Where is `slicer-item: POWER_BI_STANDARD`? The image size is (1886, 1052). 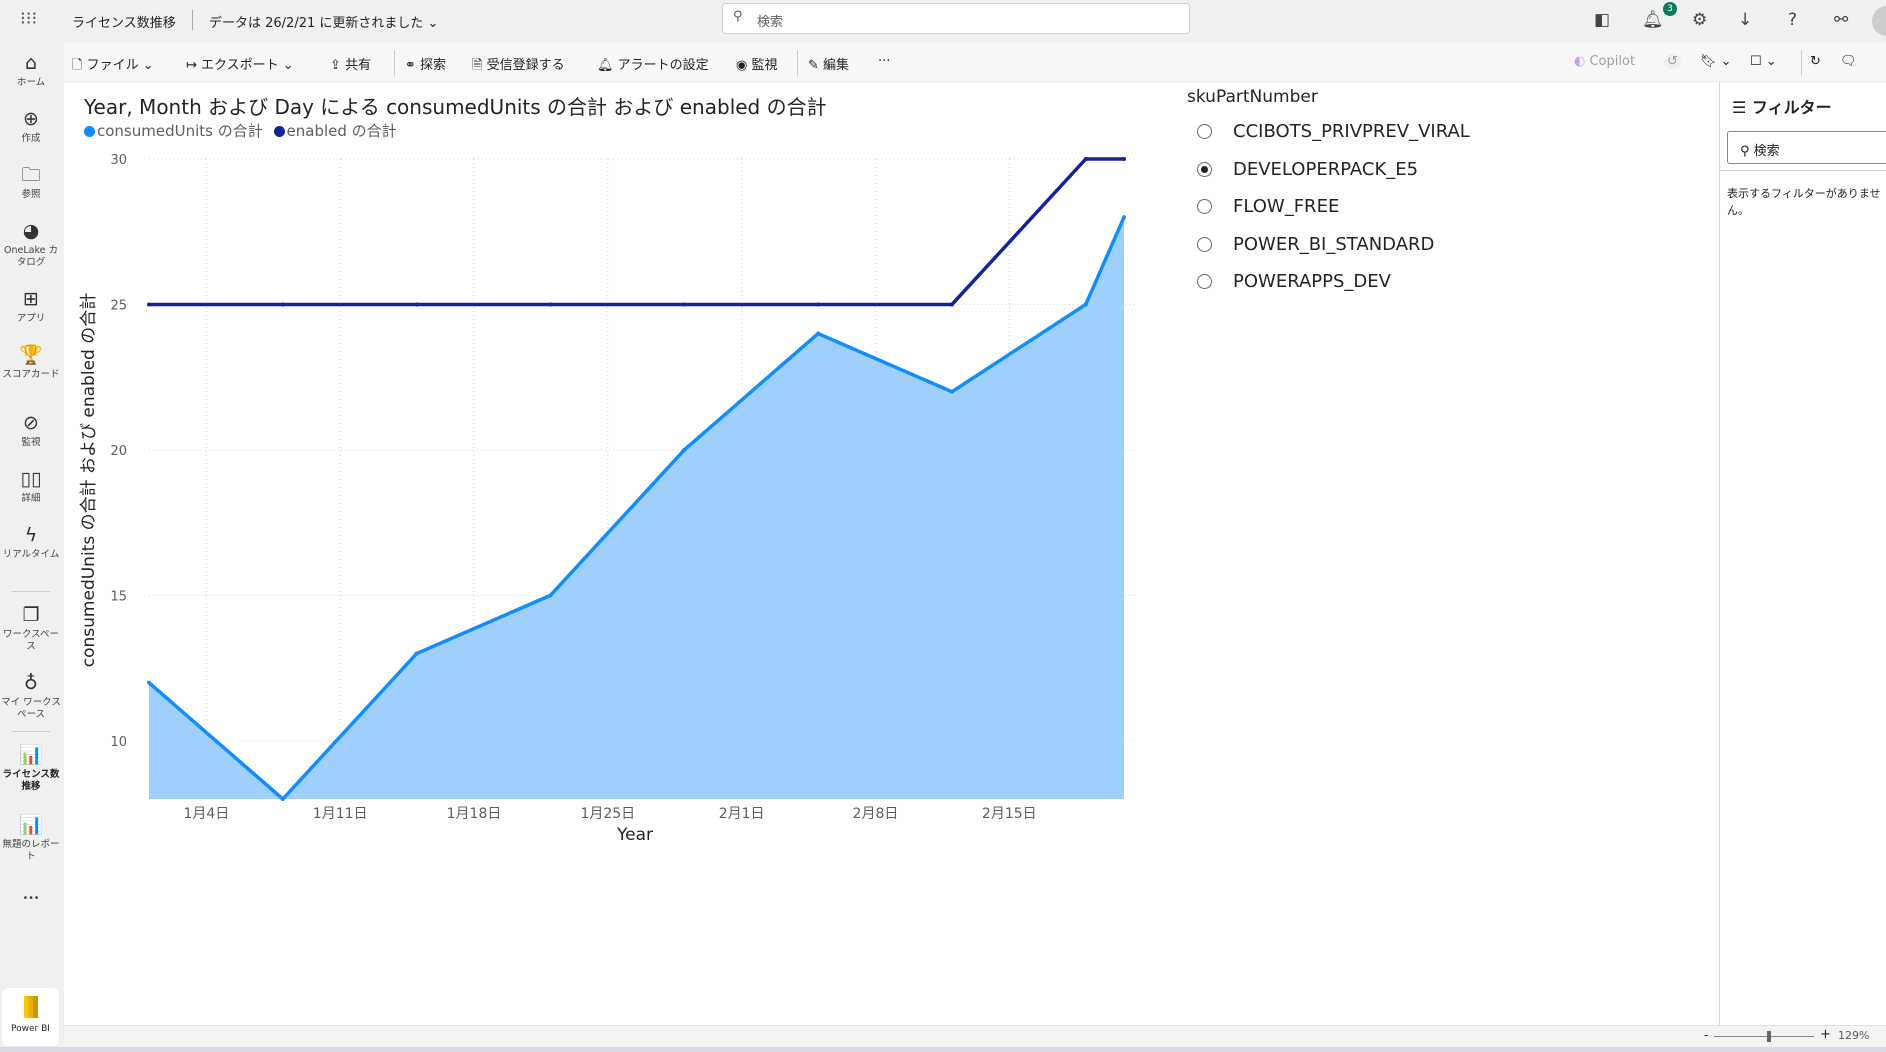 slicer-item: POWER_BI_STANDARD is located at coordinates (1315, 244).